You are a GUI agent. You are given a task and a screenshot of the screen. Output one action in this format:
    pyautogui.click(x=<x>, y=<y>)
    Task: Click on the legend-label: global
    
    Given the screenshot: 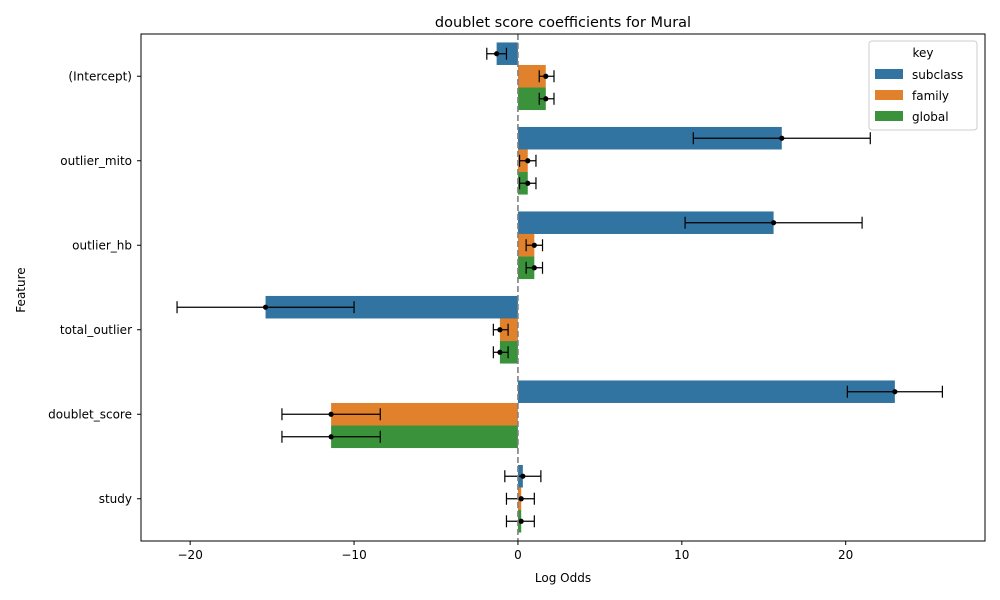 What is the action you would take?
    pyautogui.click(x=930, y=117)
    